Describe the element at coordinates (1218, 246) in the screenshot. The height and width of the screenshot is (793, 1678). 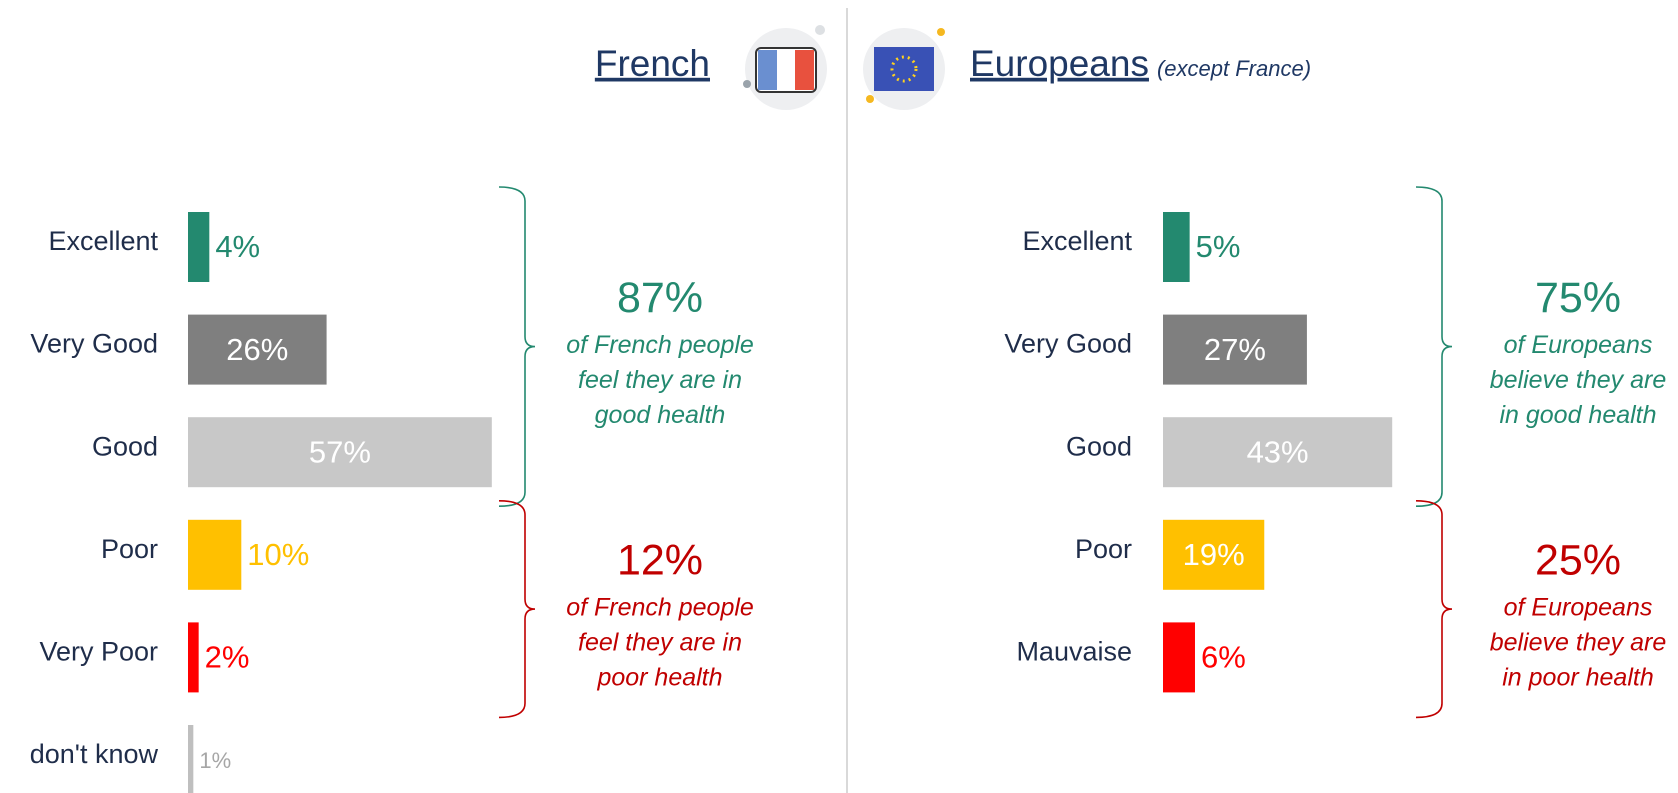
I see `value-label: 5%` at that location.